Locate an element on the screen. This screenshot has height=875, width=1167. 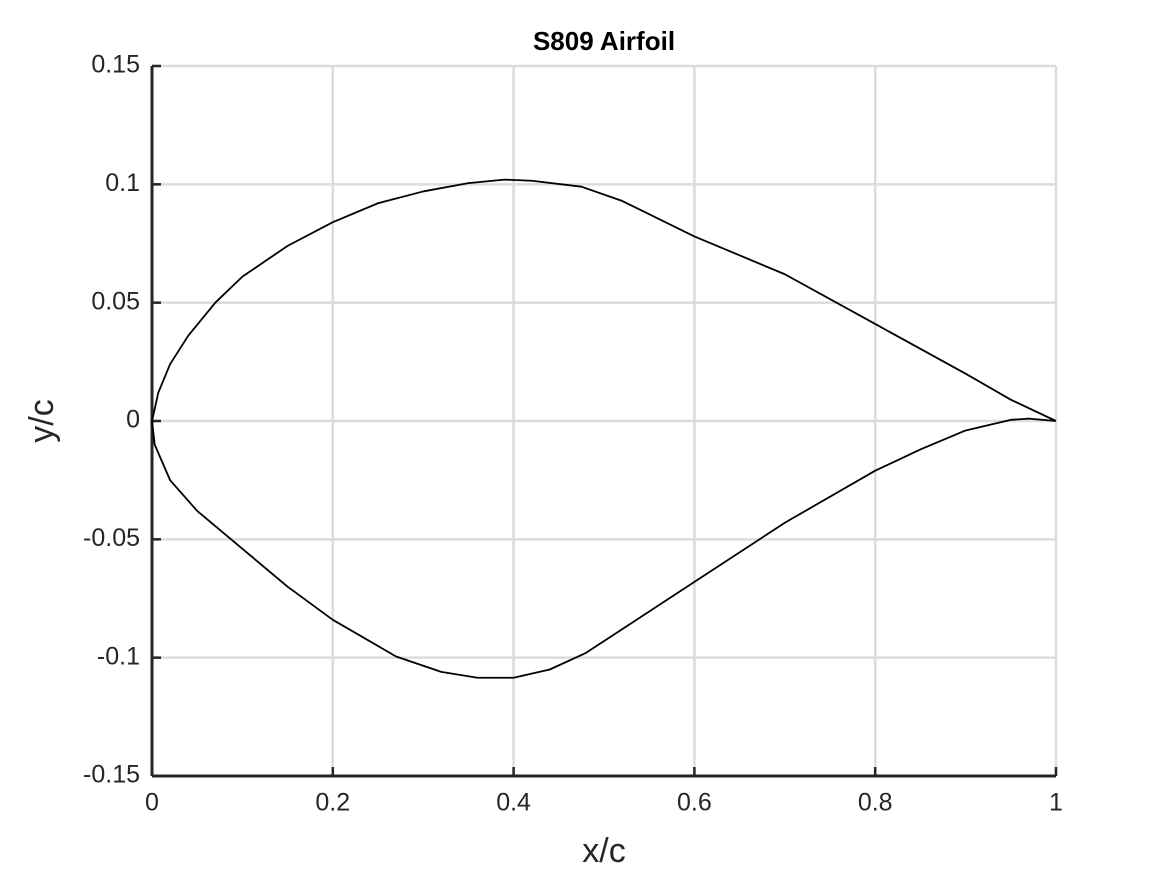
x-tick-label: 0.8 is located at coordinates (875, 803).